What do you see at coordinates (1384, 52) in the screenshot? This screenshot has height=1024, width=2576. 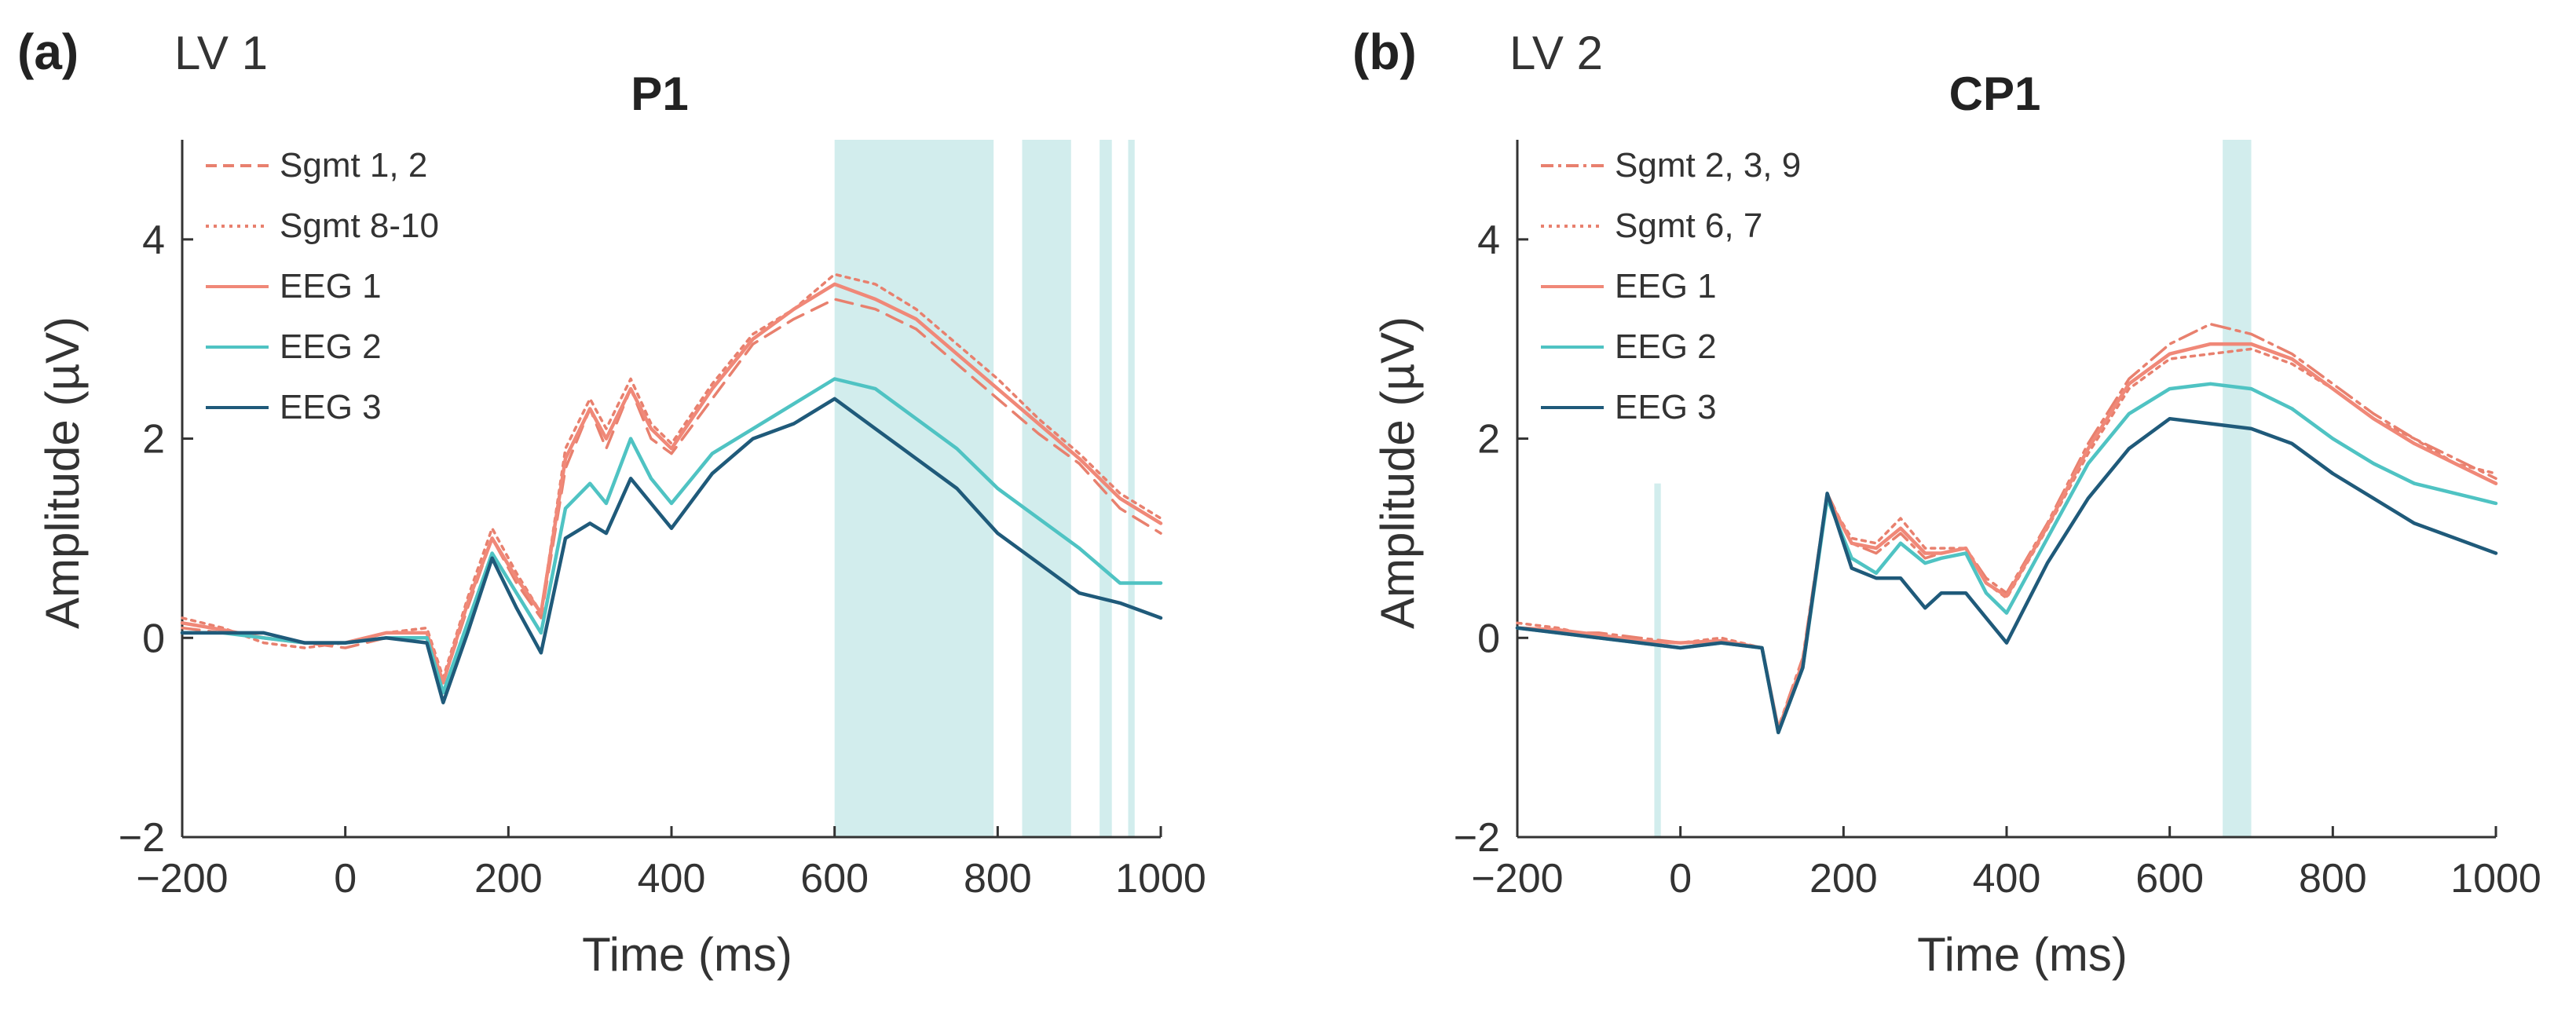 I see `panel-label: (b)` at bounding box center [1384, 52].